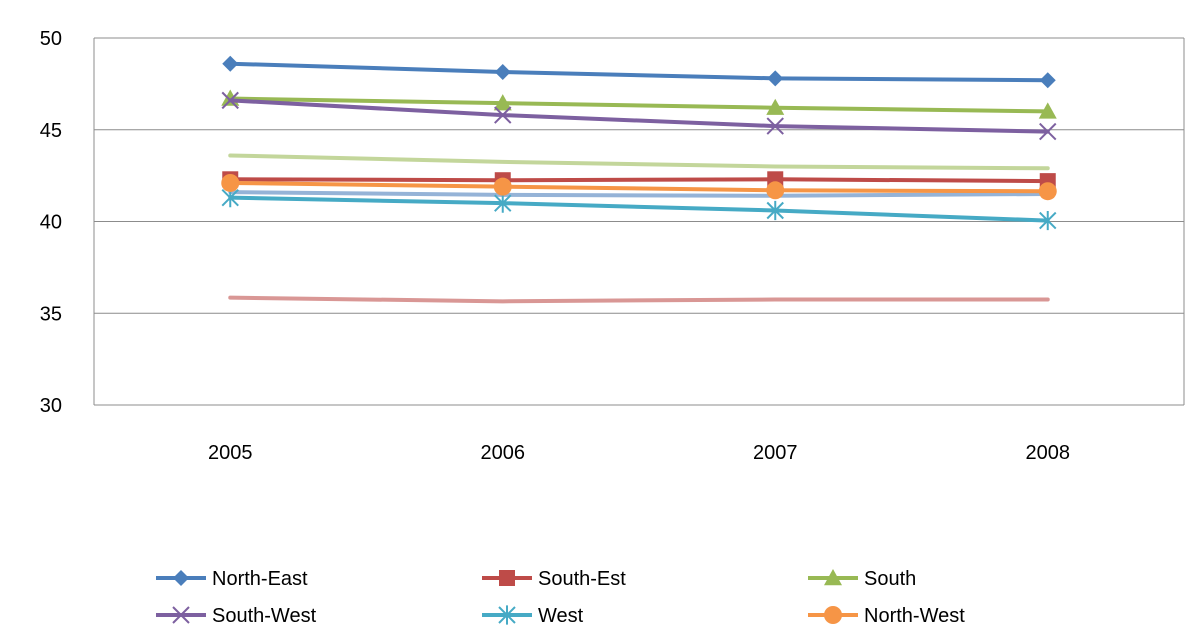  What do you see at coordinates (260, 579) in the screenshot?
I see `legend-label: North-East` at bounding box center [260, 579].